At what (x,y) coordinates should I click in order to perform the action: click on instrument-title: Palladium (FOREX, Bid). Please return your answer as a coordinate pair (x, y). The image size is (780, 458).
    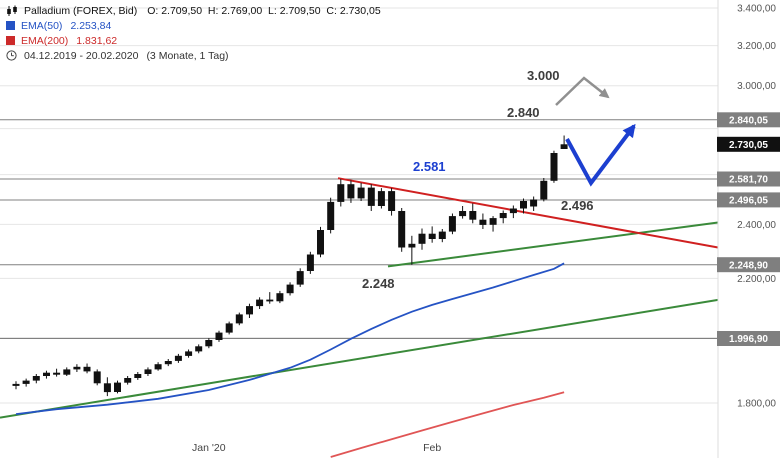
    Looking at the image, I should click on (81, 10).